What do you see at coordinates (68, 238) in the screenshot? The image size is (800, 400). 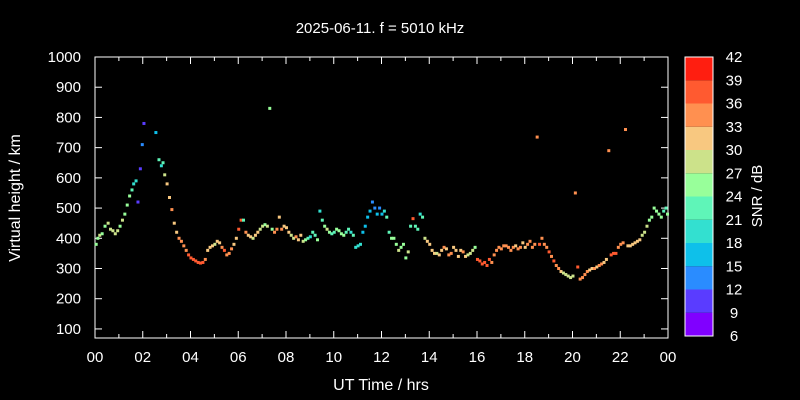 I see `y-tick-label: 400` at bounding box center [68, 238].